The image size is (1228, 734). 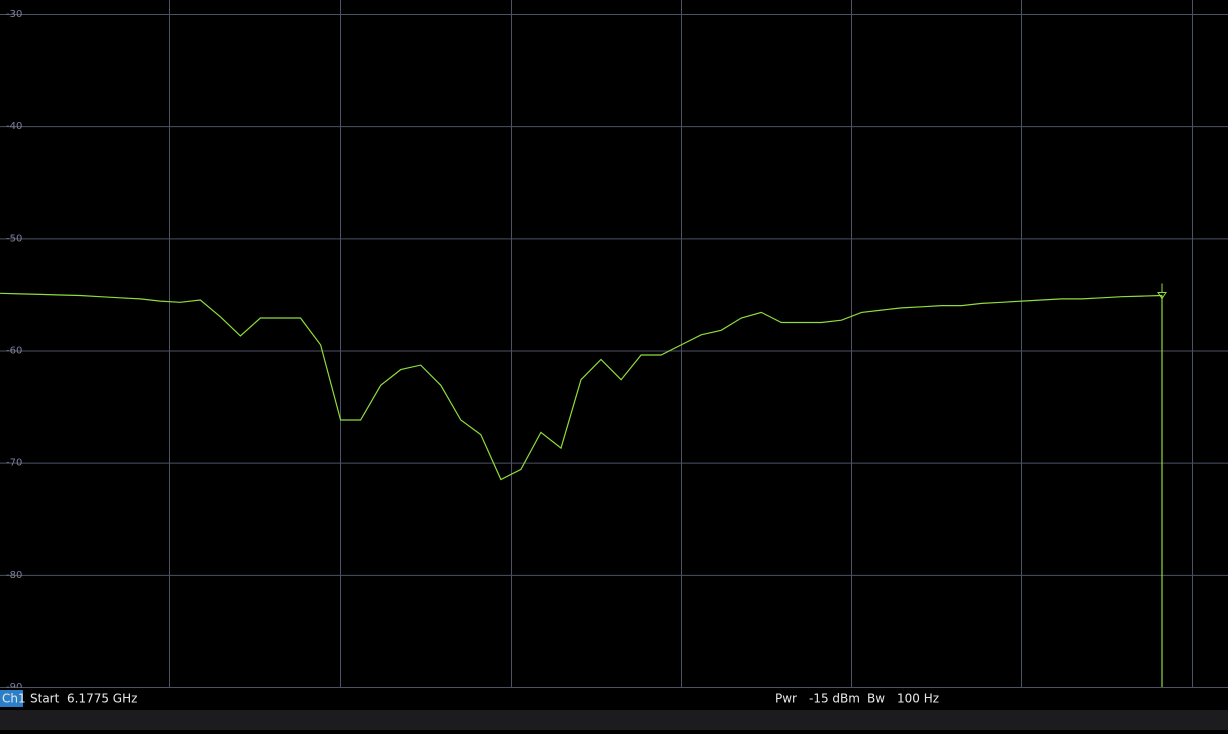 I want to click on bw-value: 100 Hz, so click(x=918, y=699).